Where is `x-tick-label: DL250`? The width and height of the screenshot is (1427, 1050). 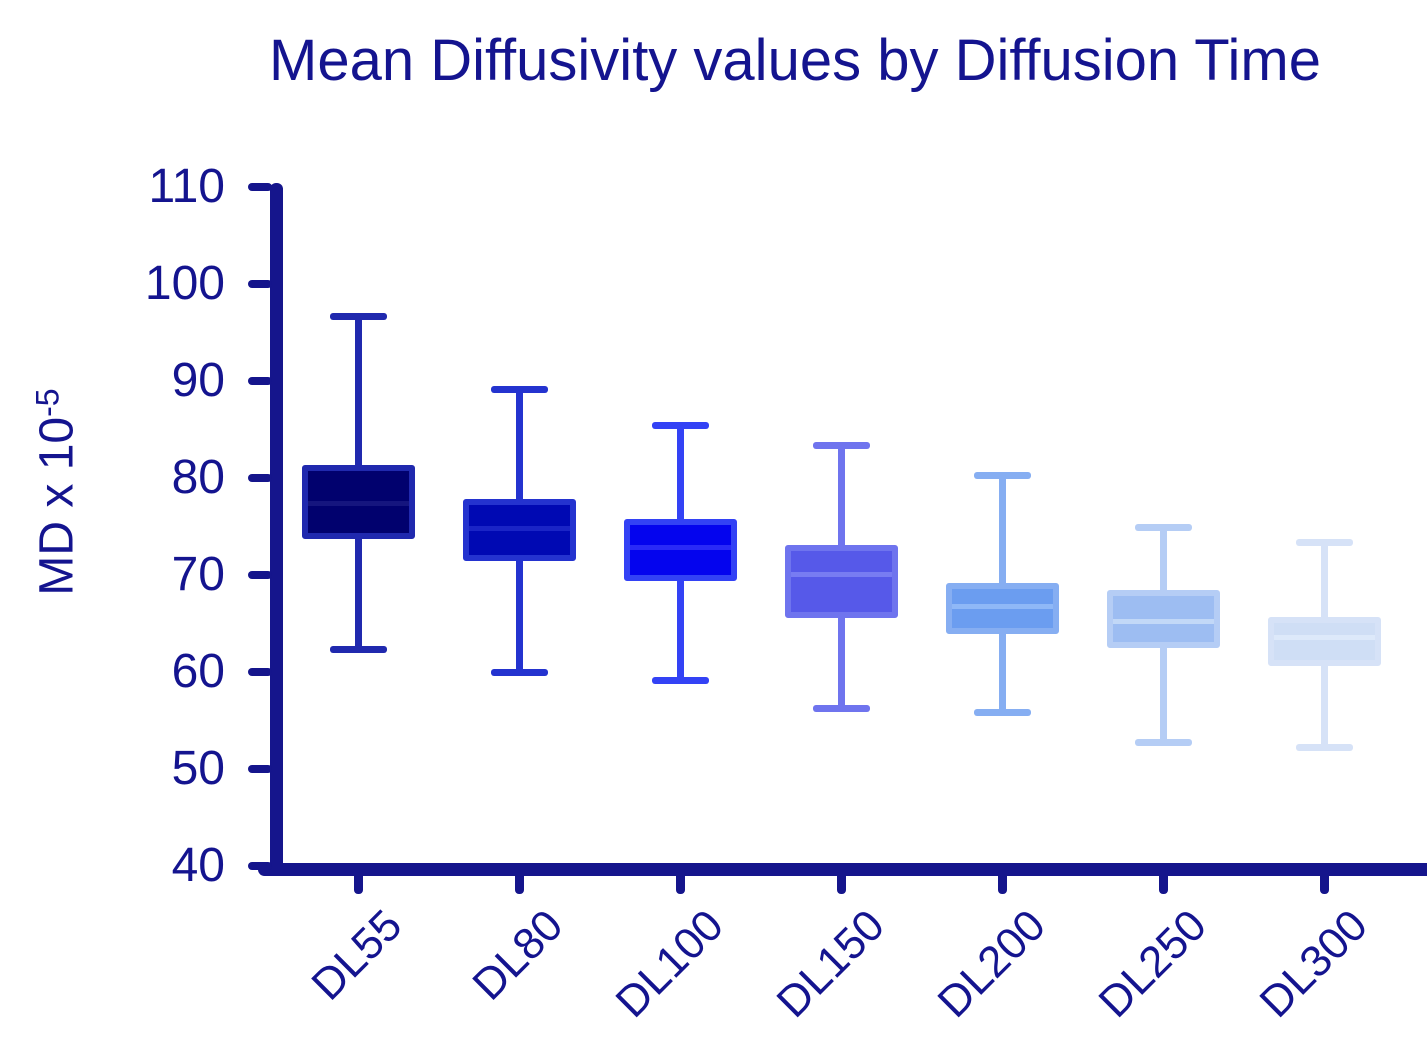
x-tick-label: DL250 is located at coordinates (1153, 963).